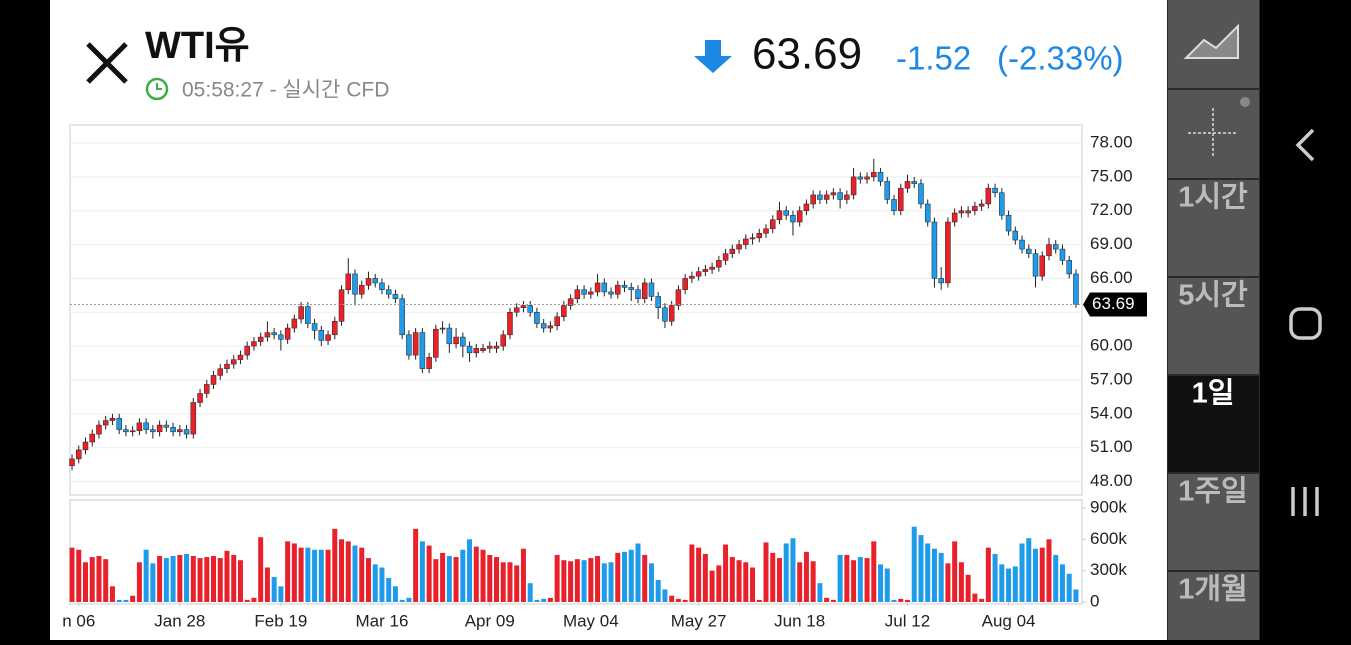 The image size is (1351, 645). I want to click on chart-type-icon, so click(1211, 41).